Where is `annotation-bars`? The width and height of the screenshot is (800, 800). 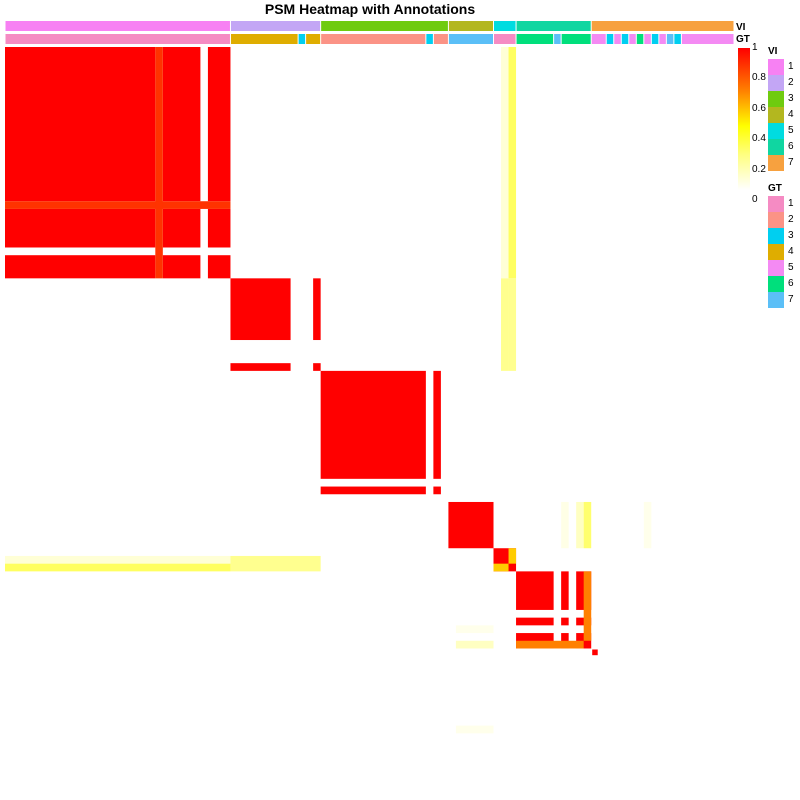
annotation-bars is located at coordinates (369, 32).